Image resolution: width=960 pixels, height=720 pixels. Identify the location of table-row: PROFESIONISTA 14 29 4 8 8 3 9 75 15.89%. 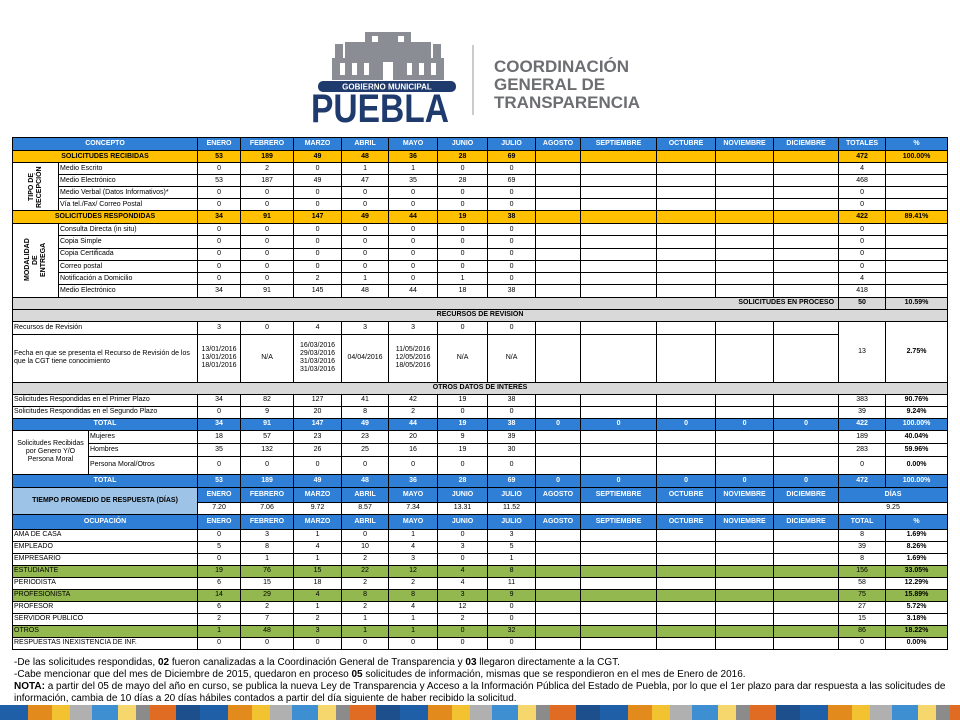
(480, 595).